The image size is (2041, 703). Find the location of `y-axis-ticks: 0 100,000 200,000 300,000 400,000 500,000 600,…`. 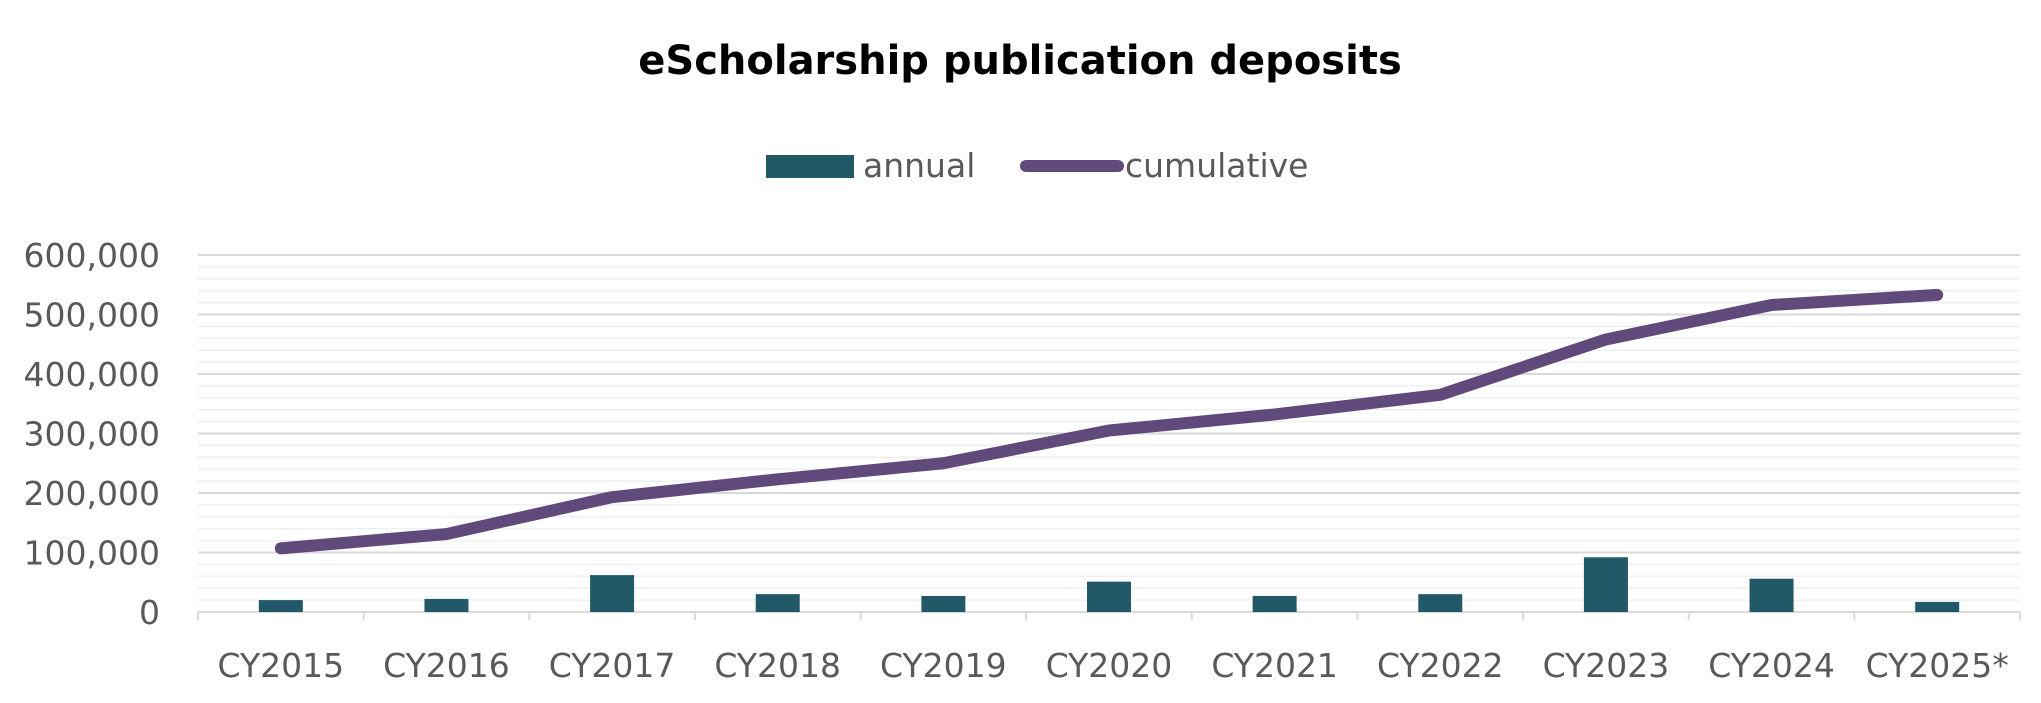

y-axis-ticks: 0 100,000 200,000 300,000 400,000 500,000 600,… is located at coordinates (92, 434).